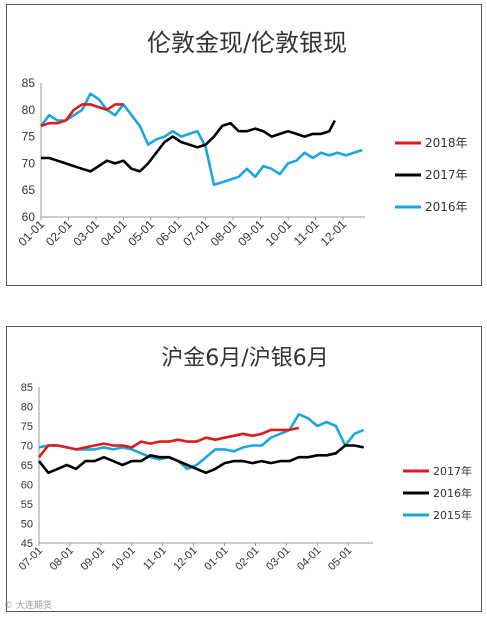 This screenshot has width=487, height=617. Describe the element at coordinates (27, 544) in the screenshot. I see `y-tick-label: 45` at that location.